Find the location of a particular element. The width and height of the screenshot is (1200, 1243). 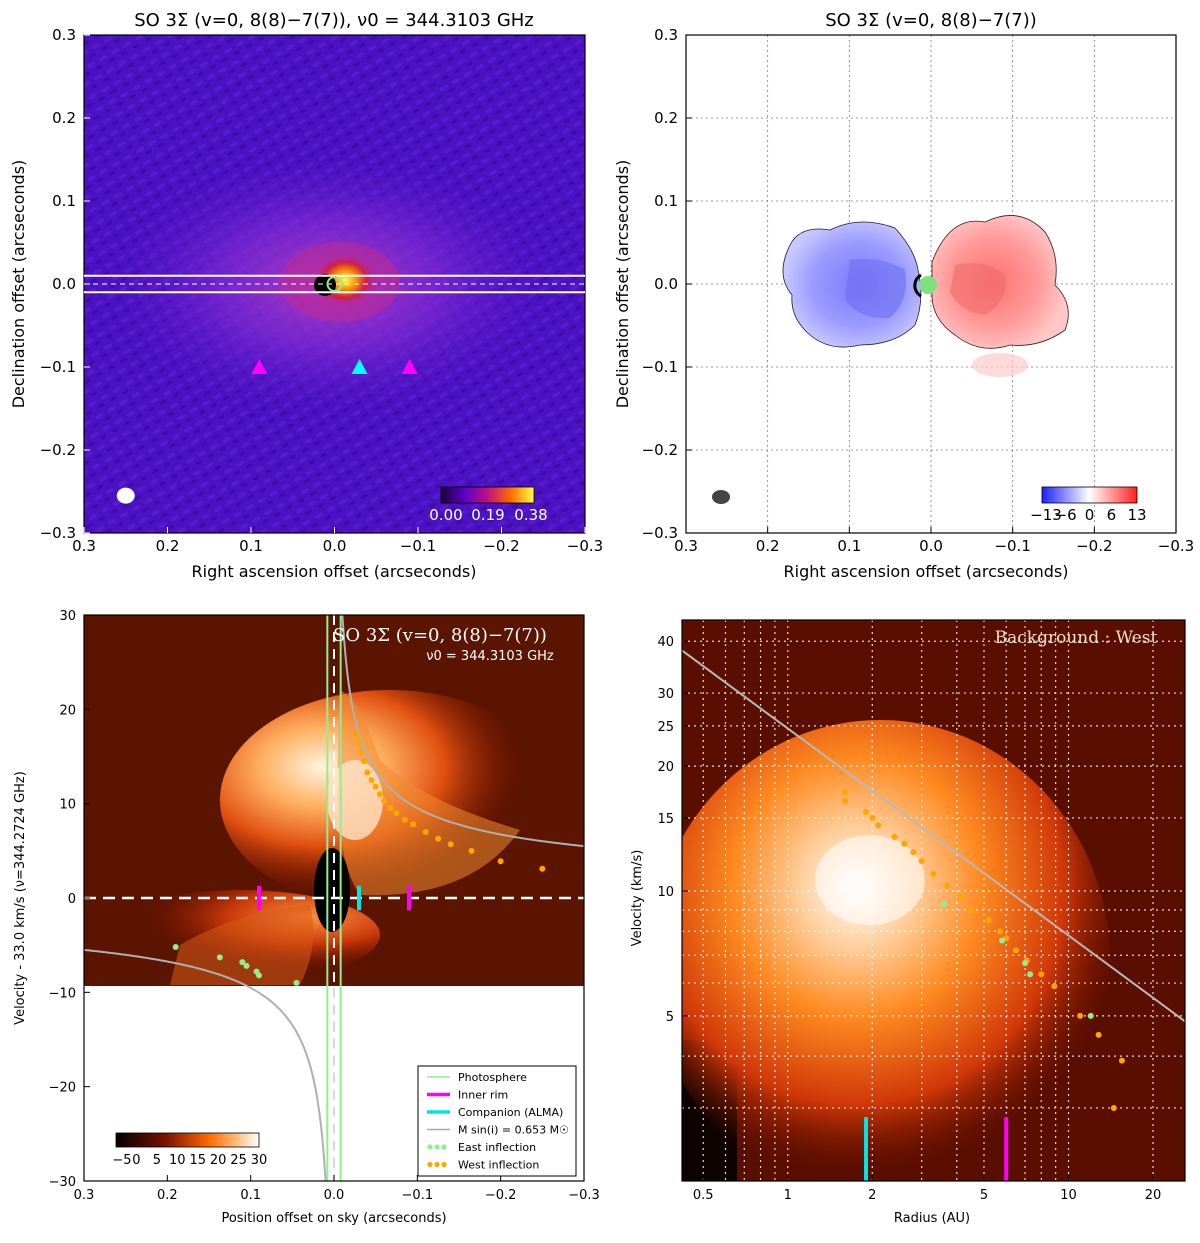

rv-ytick-label: 30 is located at coordinates (665, 694).